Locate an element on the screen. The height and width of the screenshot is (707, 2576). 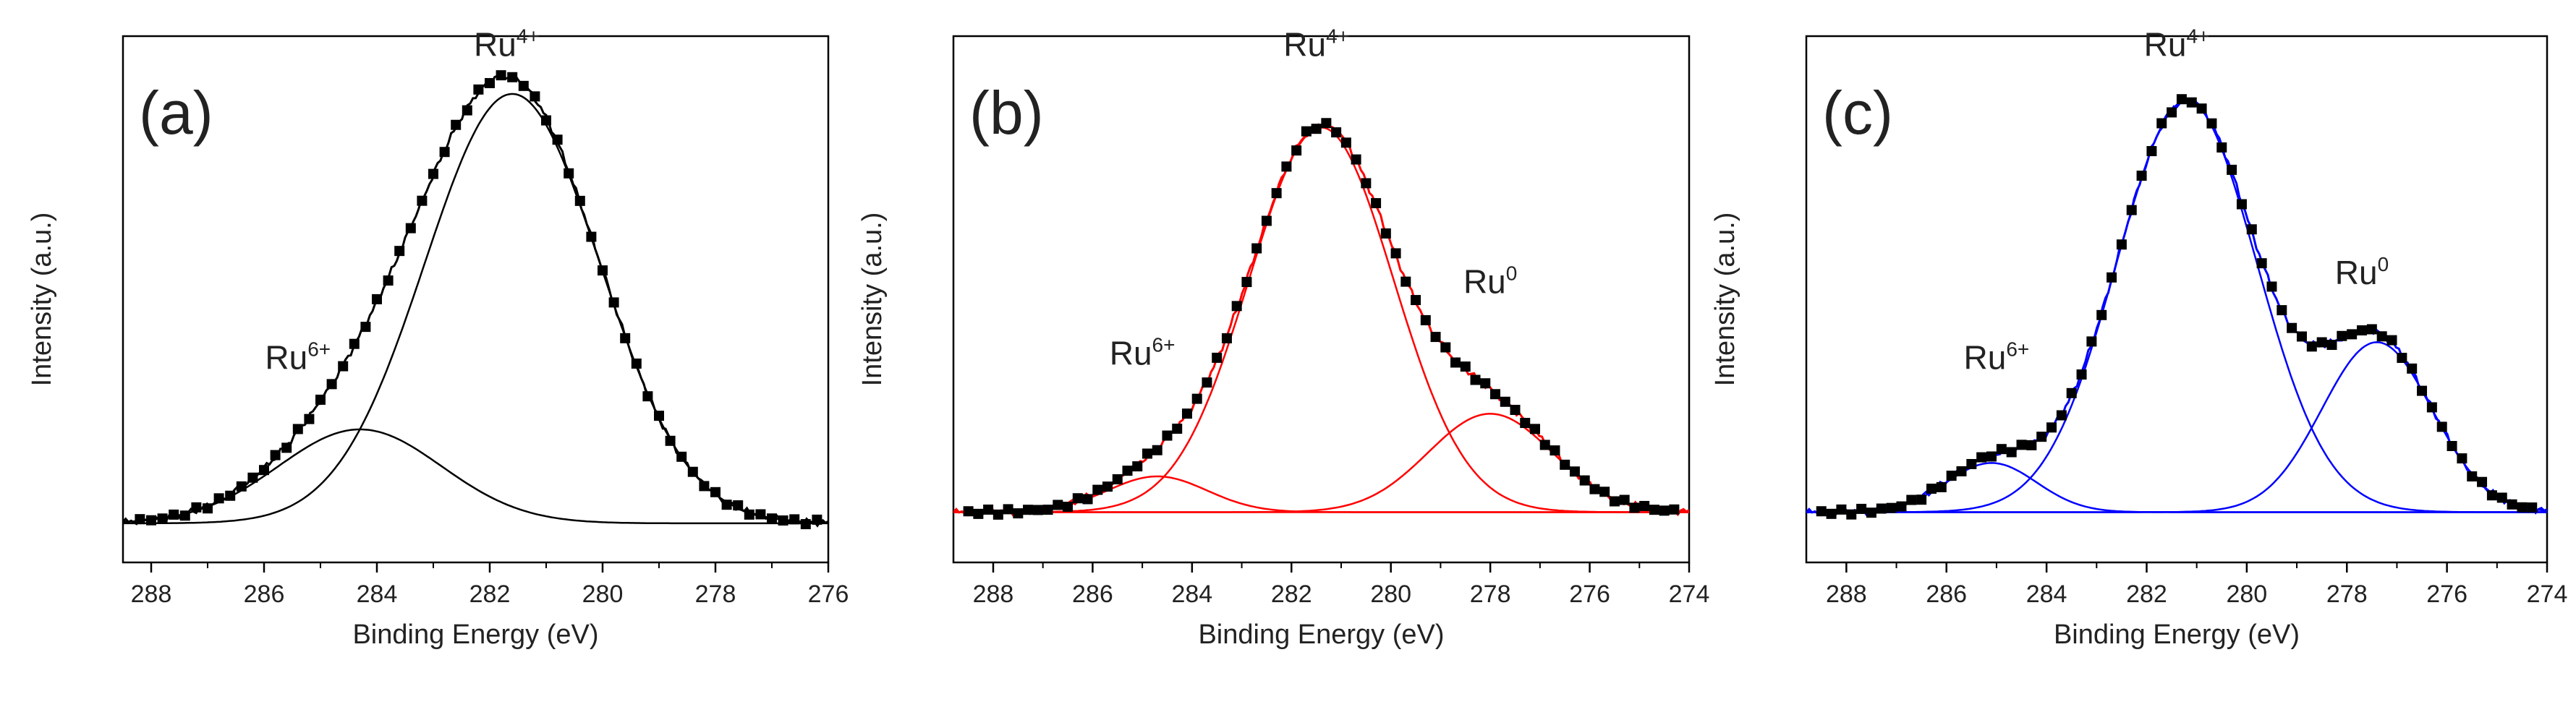
x-tick-label: 278 is located at coordinates (2347, 594).